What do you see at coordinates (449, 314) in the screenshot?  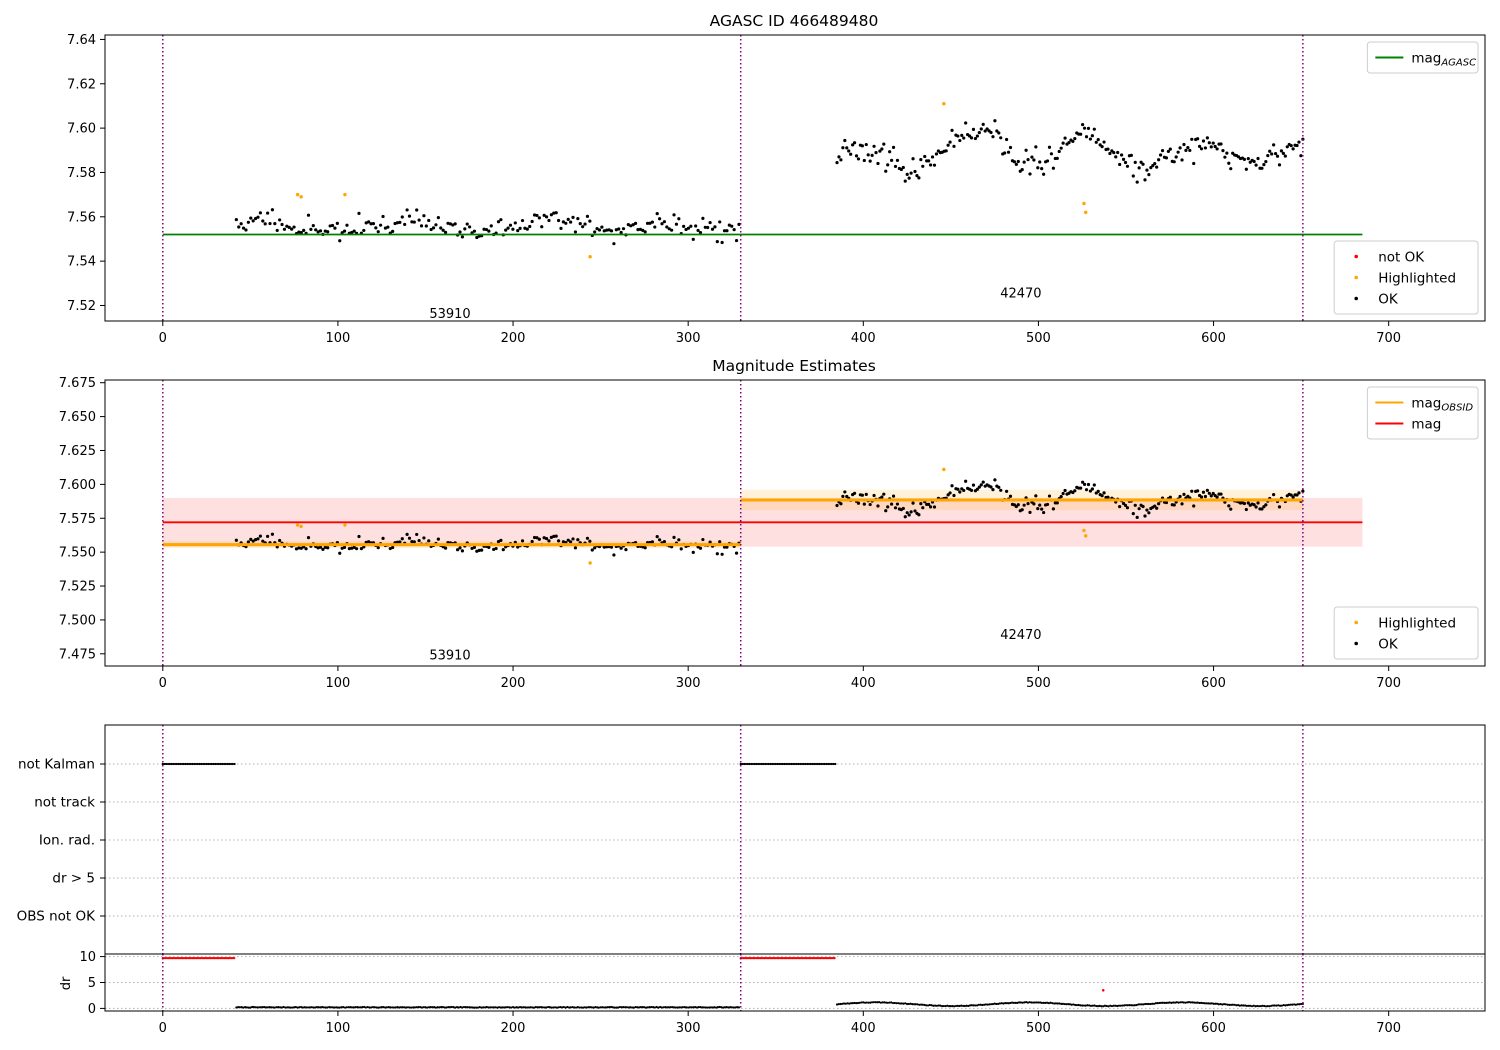 I see `obsid-label: 53910` at bounding box center [449, 314].